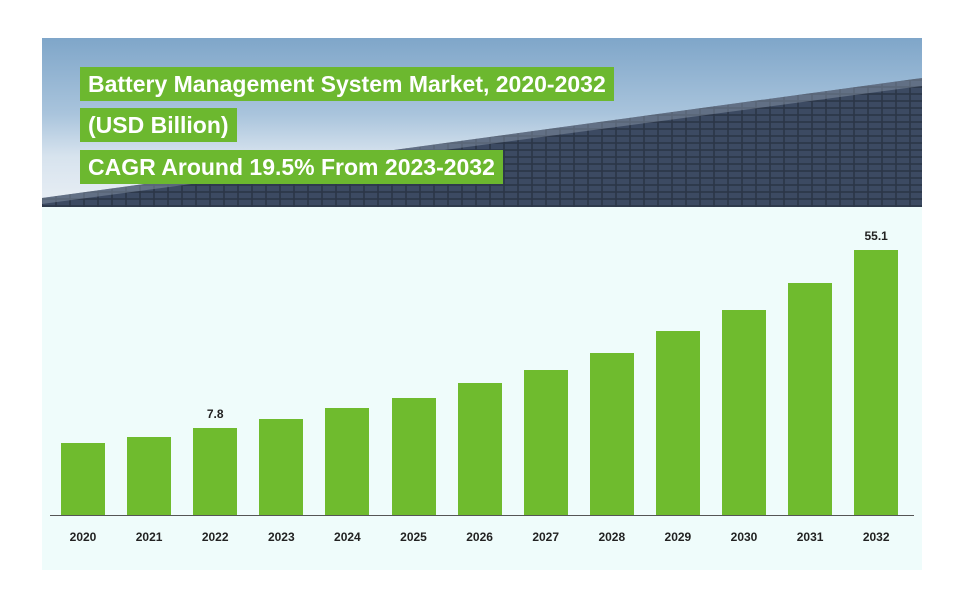 This screenshot has height=611, width=960. What do you see at coordinates (149, 537) in the screenshot?
I see `x-tick-label: 2021` at bounding box center [149, 537].